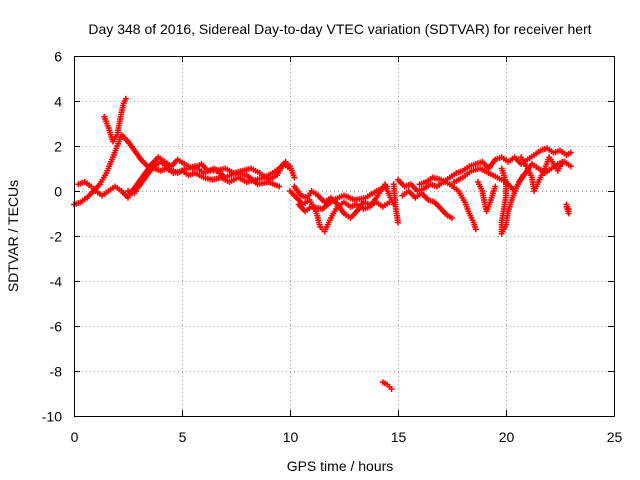  Describe the element at coordinates (347, 437) in the screenshot. I see `x-tick-labels: 0 5 10 15 20 25` at that location.